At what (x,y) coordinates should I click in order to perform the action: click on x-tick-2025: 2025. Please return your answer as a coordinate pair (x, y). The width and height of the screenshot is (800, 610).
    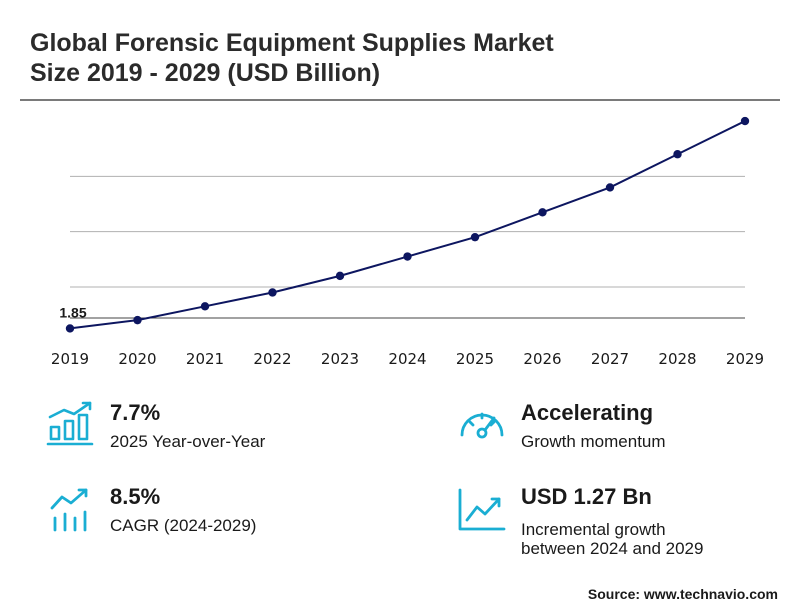
    Looking at the image, I should click on (475, 359).